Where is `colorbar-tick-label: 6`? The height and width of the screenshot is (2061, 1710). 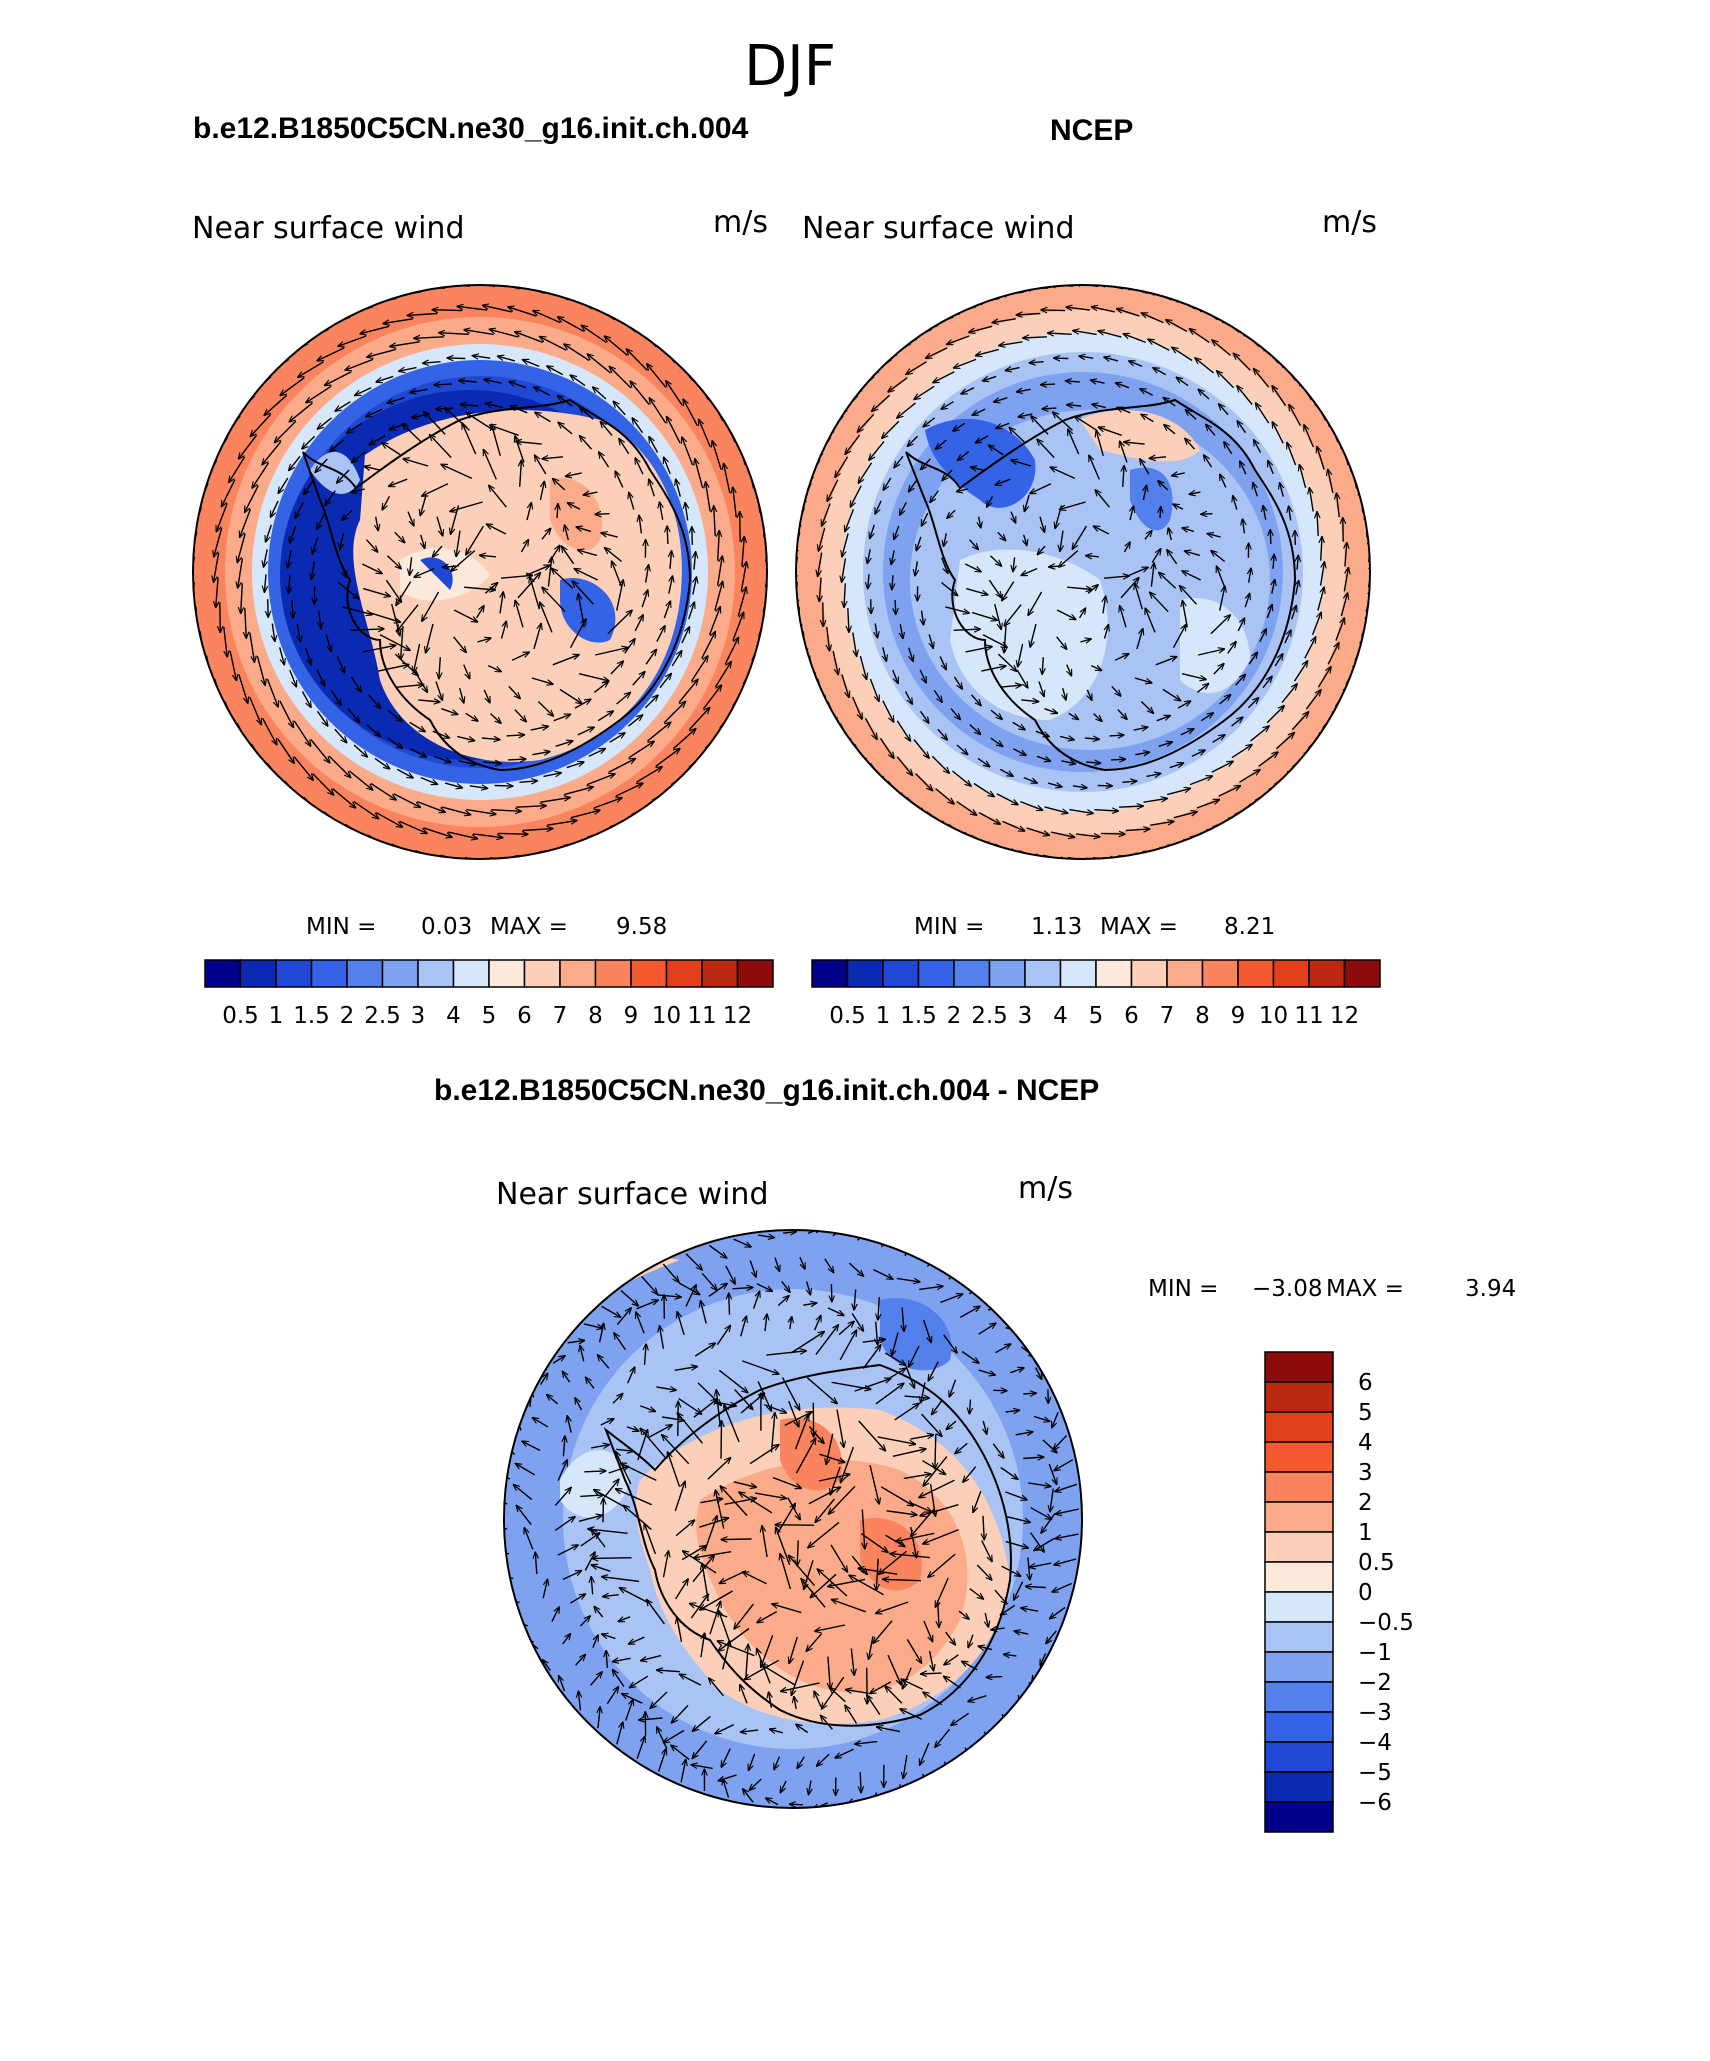
colorbar-tick-label: 6 is located at coordinates (524, 1016).